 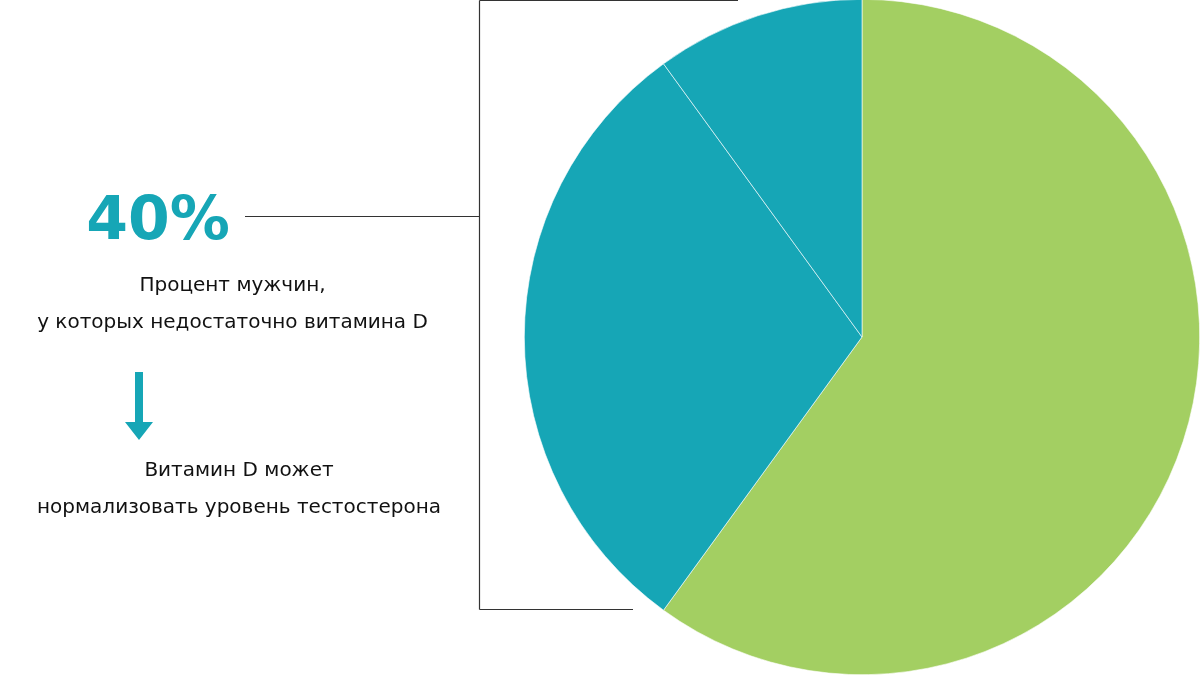 What do you see at coordinates (232, 303) in the screenshot?
I see `text: Процент мужчин, у которых недостаточно витамина D` at bounding box center [232, 303].